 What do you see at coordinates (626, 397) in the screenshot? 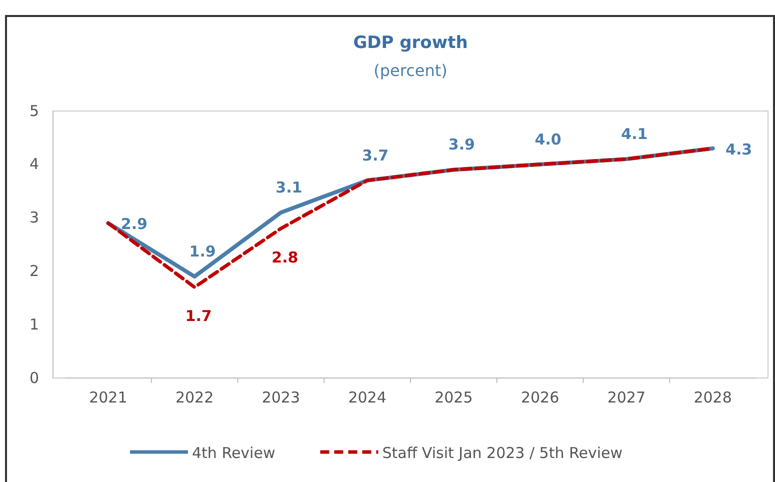
I see `x-tick-label: 2027` at bounding box center [626, 397].